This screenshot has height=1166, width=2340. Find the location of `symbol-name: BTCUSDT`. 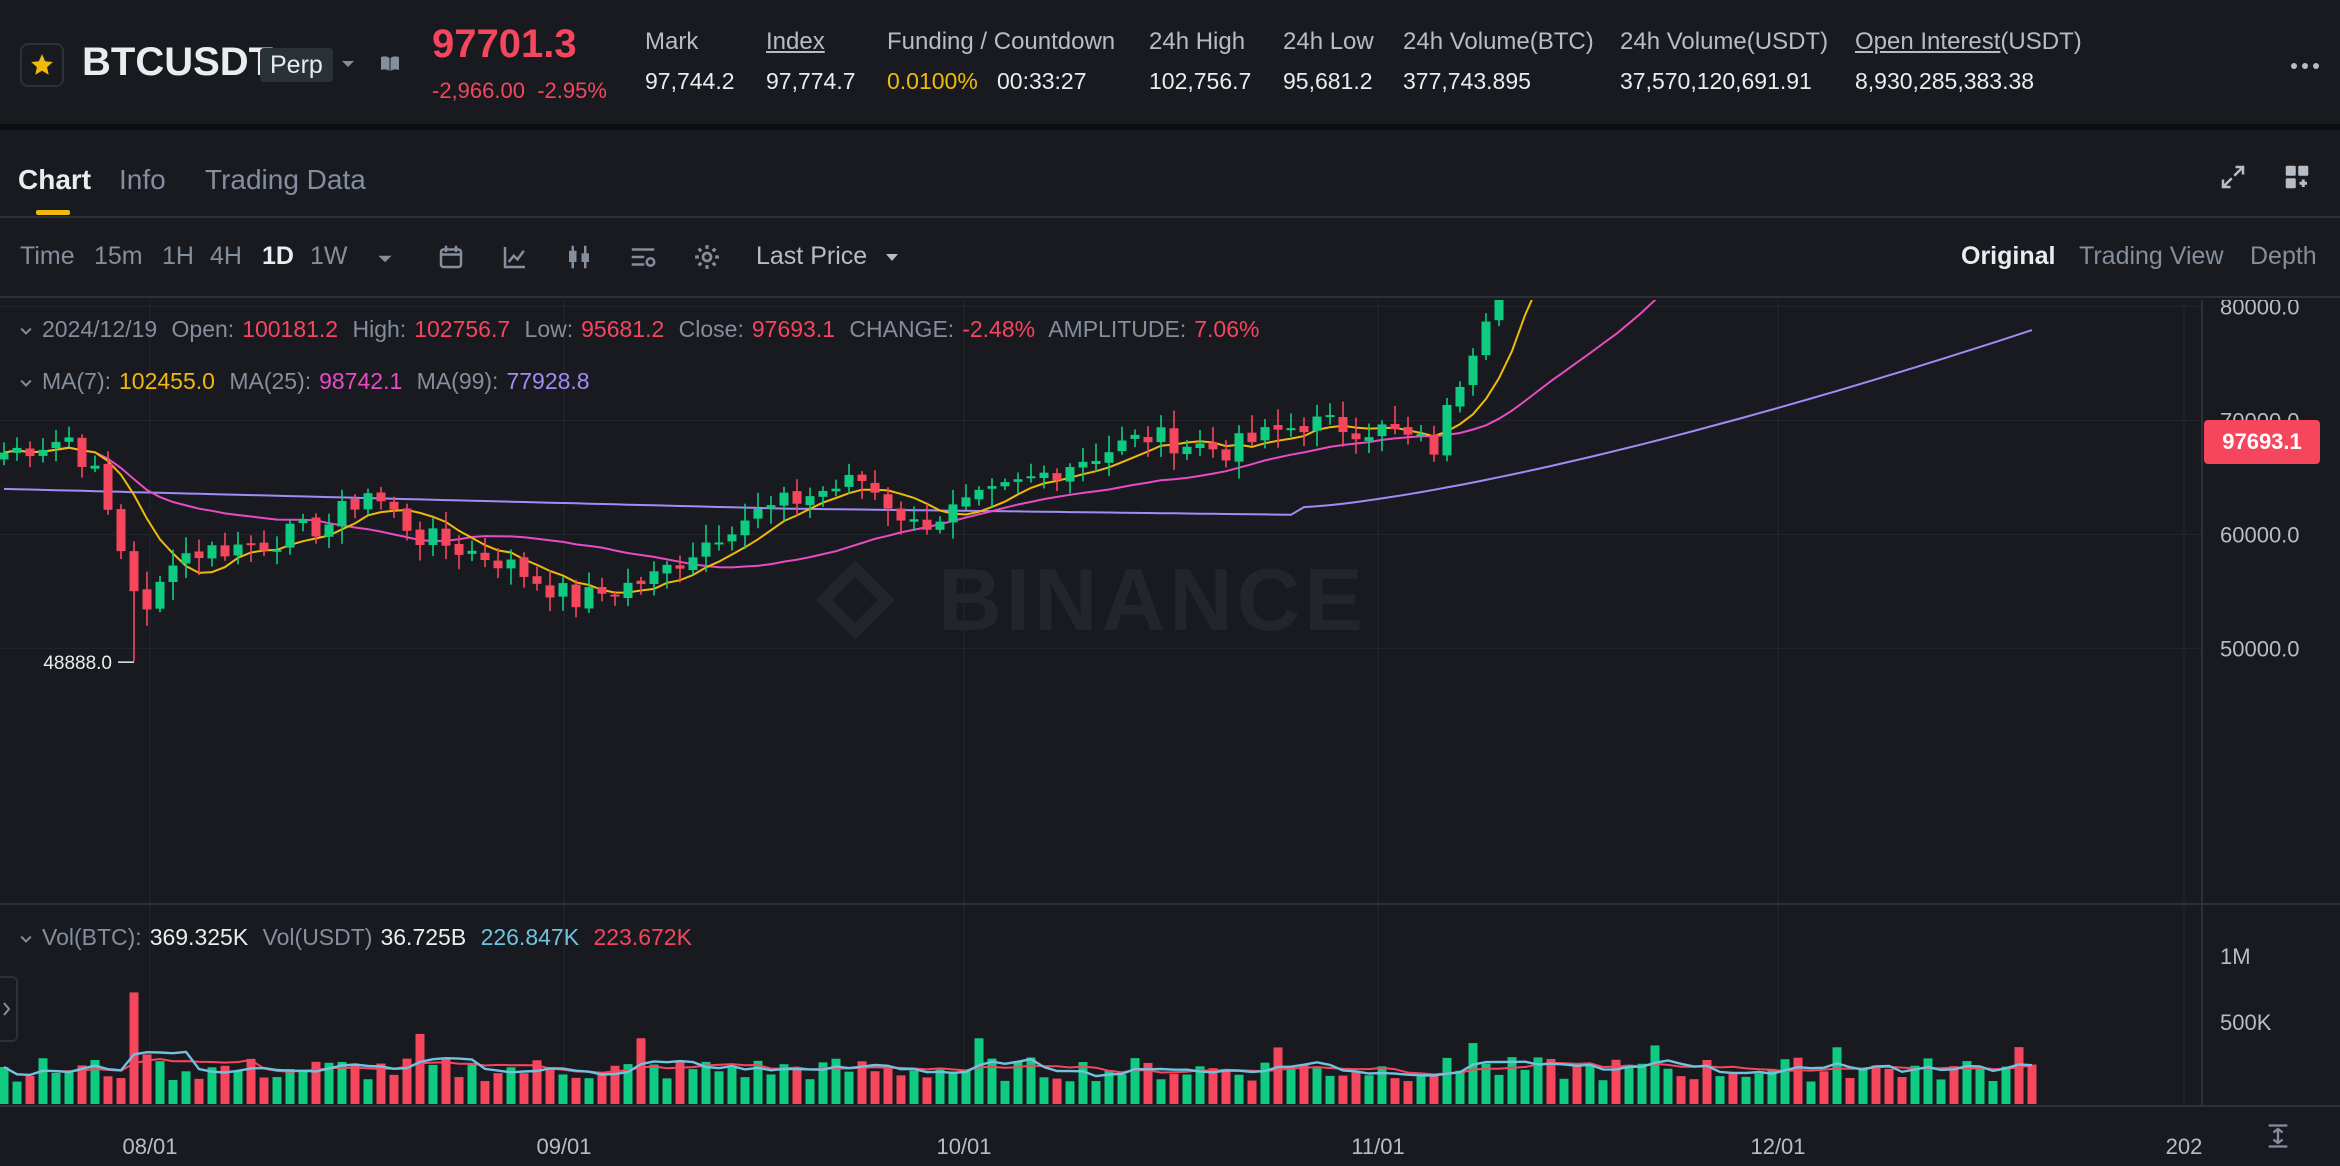

symbol-name: BTCUSDT is located at coordinates (178, 62).